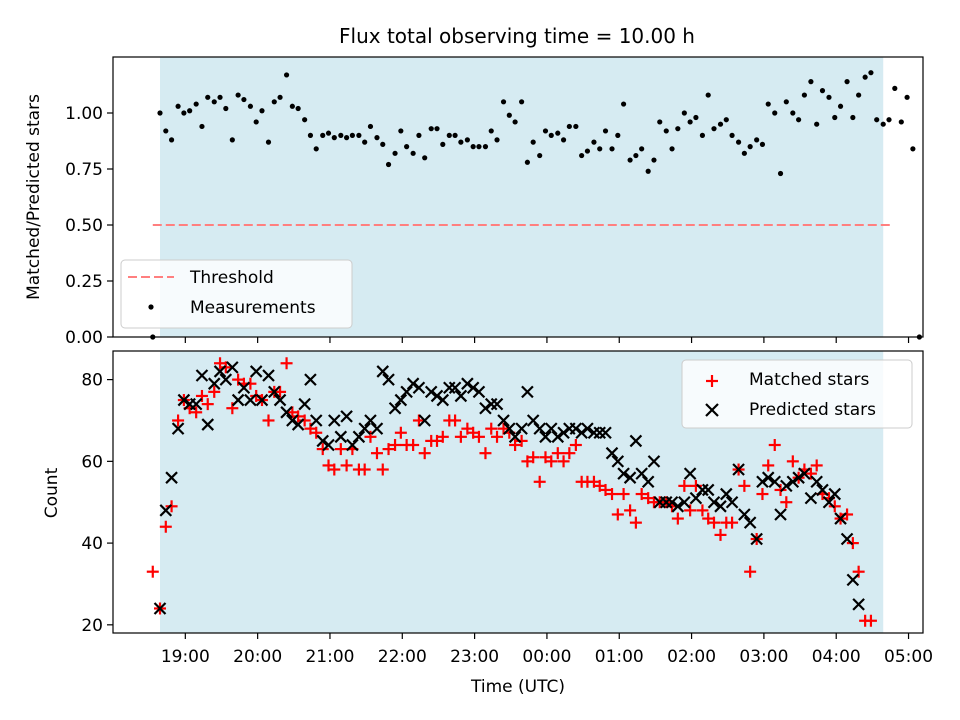 This screenshot has height=720, width=960. Describe the element at coordinates (691, 657) in the screenshot. I see `x-tick-label: 02:00` at that location.